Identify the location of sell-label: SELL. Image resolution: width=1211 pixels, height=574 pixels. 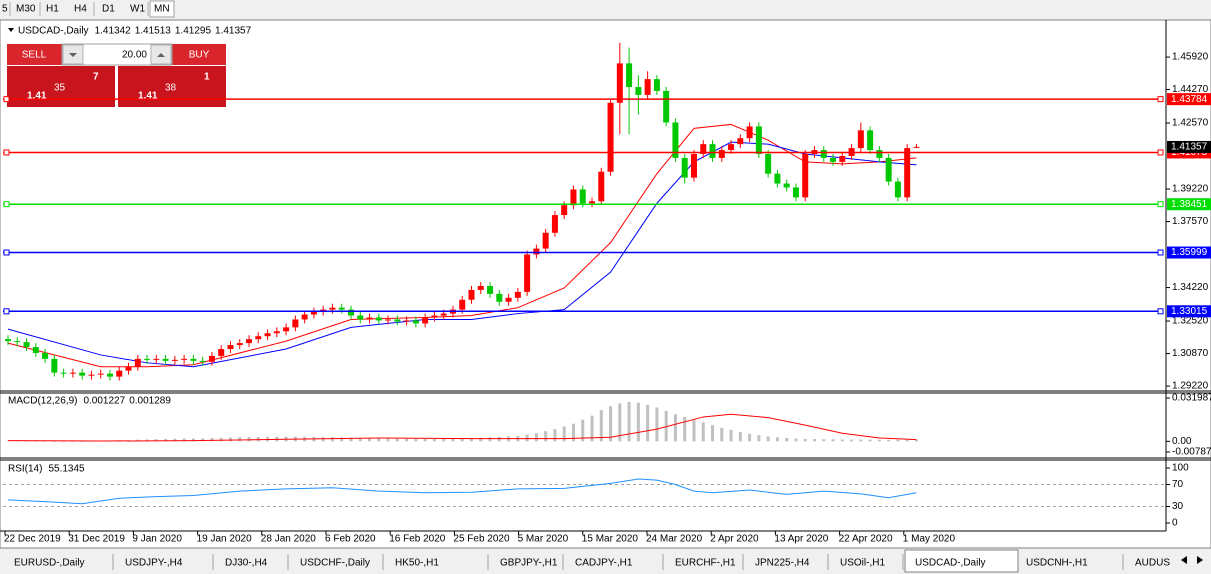
(34, 55).